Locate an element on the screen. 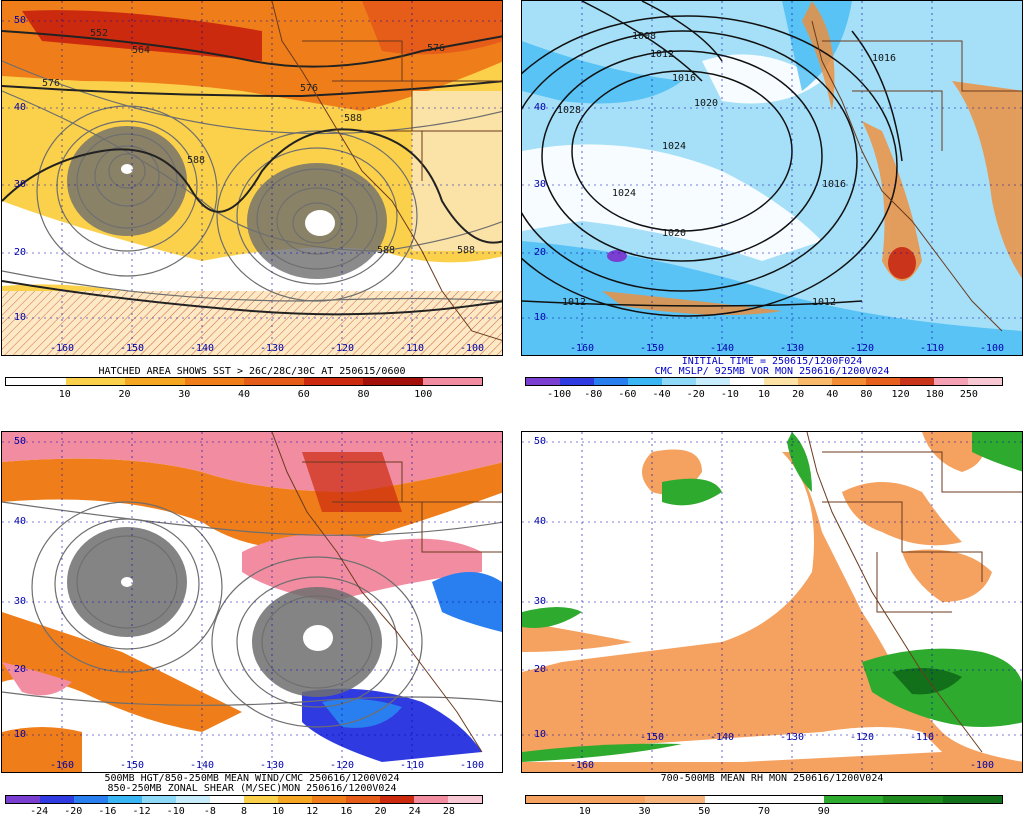  colorbar-tick-label: 70 is located at coordinates (764, 811).